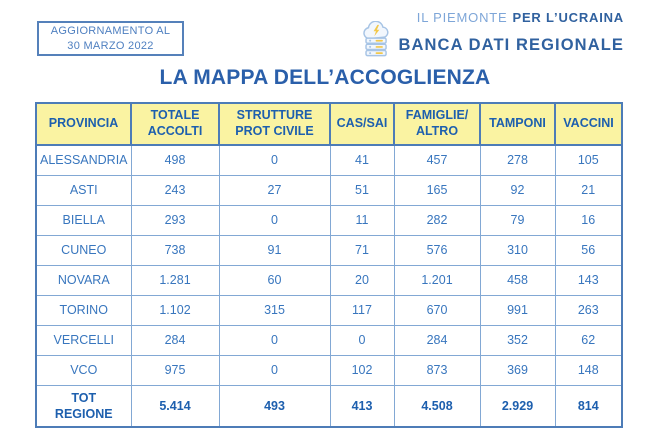  What do you see at coordinates (83, 220) in the screenshot?
I see `row-label-cell: BIELLA` at bounding box center [83, 220].